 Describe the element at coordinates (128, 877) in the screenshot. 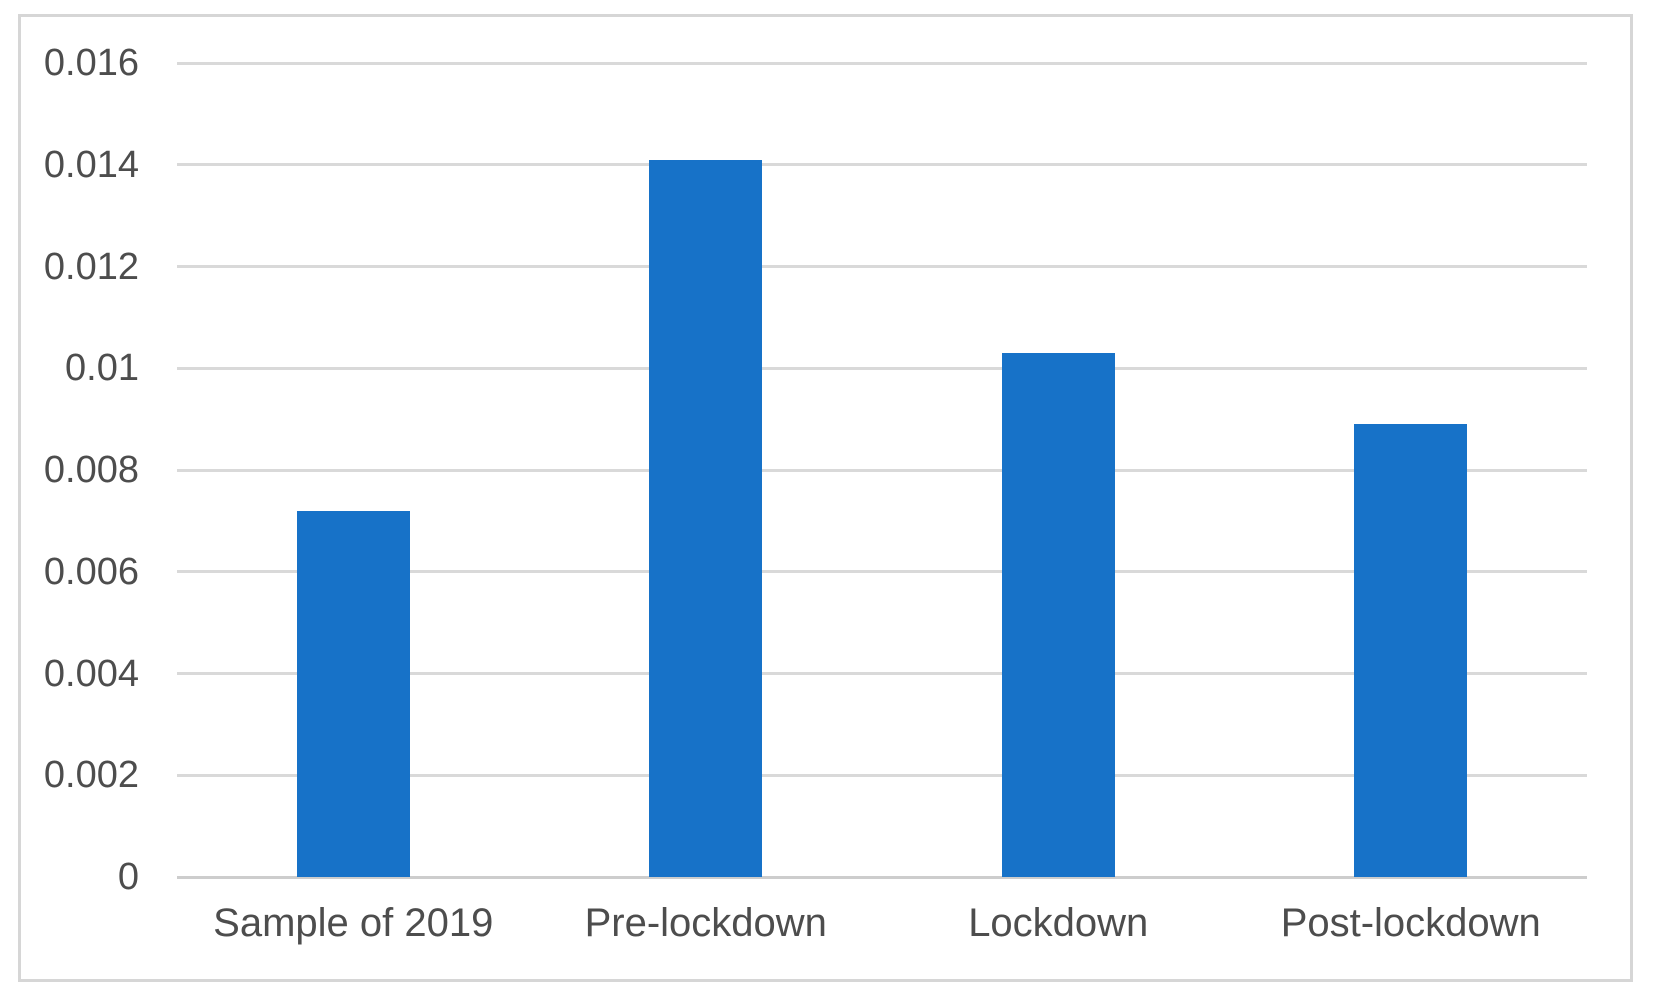

I see `y-tick-label: 0` at that location.